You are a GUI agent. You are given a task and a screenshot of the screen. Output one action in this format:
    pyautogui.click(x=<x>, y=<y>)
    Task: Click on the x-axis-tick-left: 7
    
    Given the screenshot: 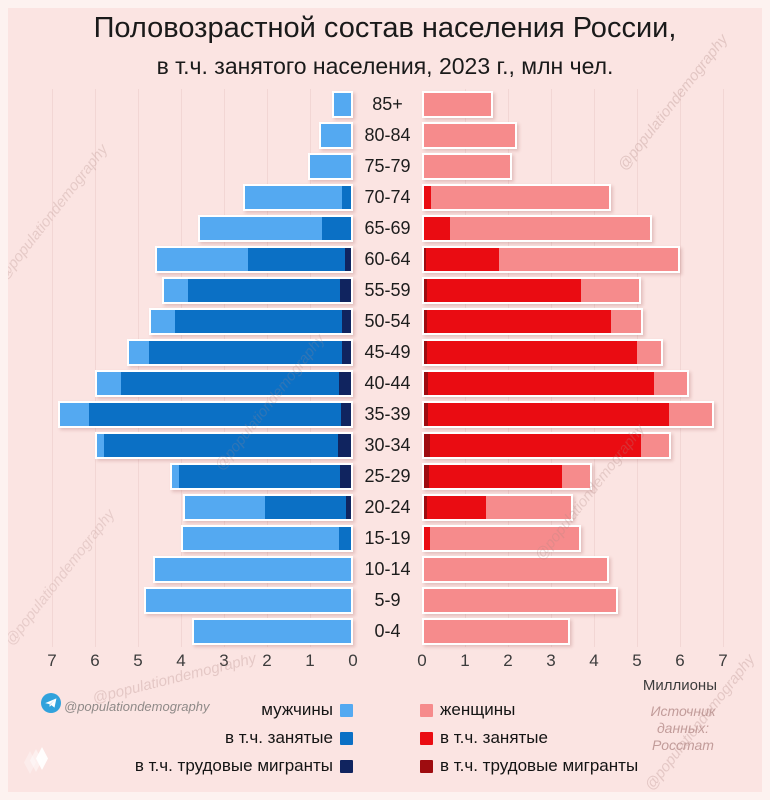 What is the action you would take?
    pyautogui.click(x=52, y=660)
    